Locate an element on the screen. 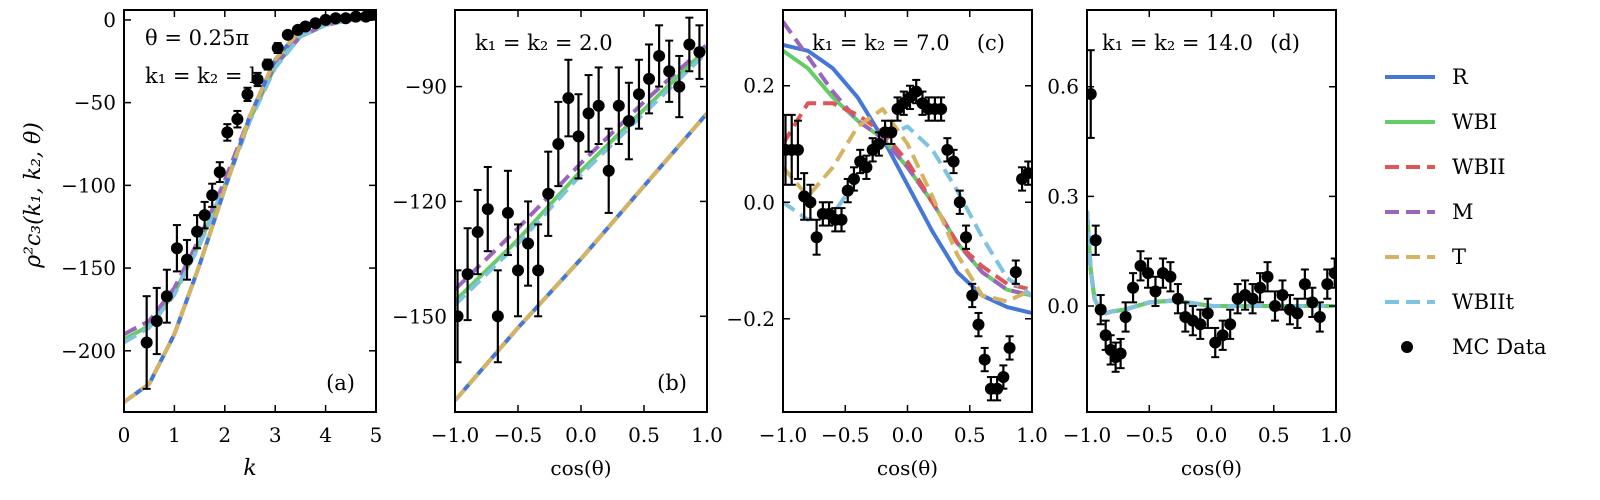  y-tick-label: −50 is located at coordinates (95, 103).